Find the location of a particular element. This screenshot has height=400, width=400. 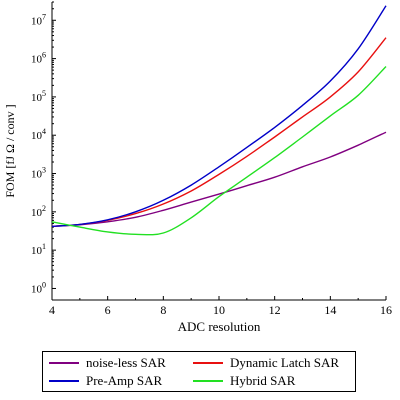

x-tick-label: 4 is located at coordinates (52, 310).